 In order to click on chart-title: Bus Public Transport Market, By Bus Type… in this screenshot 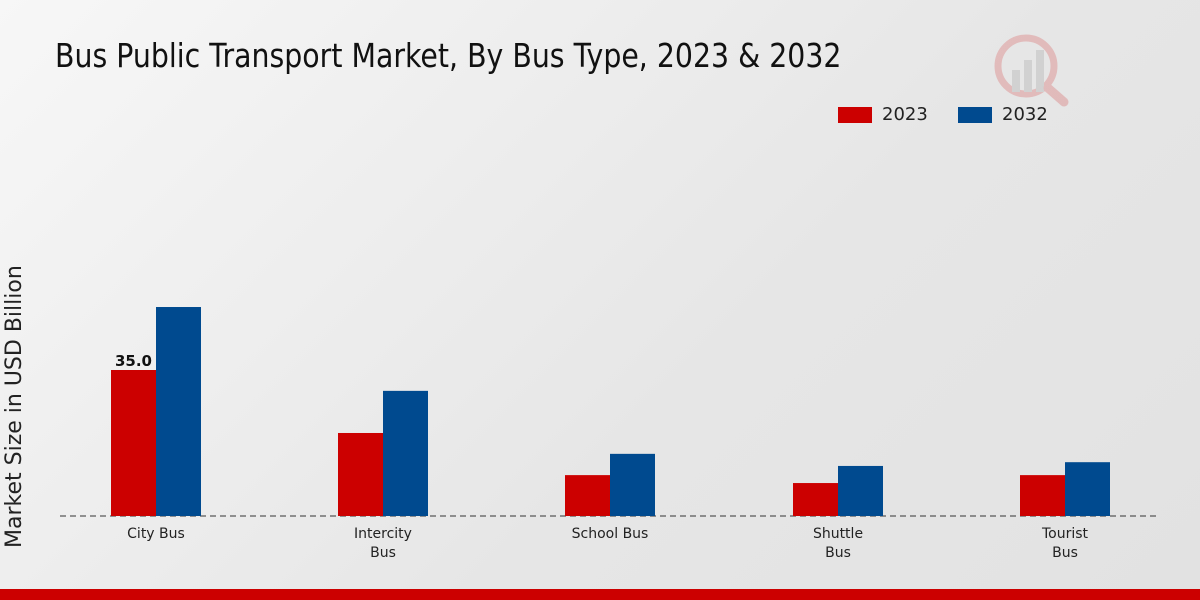, I will do `click(448, 55)`.